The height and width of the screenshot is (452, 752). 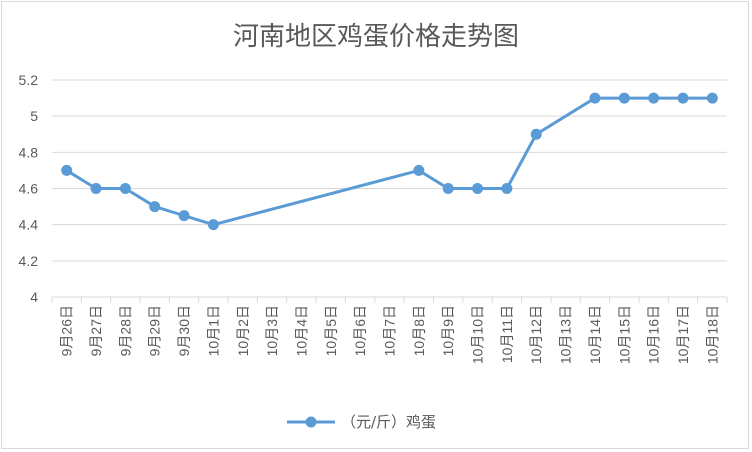 I want to click on x-tick-label: 10月18日, so click(x=712, y=334).